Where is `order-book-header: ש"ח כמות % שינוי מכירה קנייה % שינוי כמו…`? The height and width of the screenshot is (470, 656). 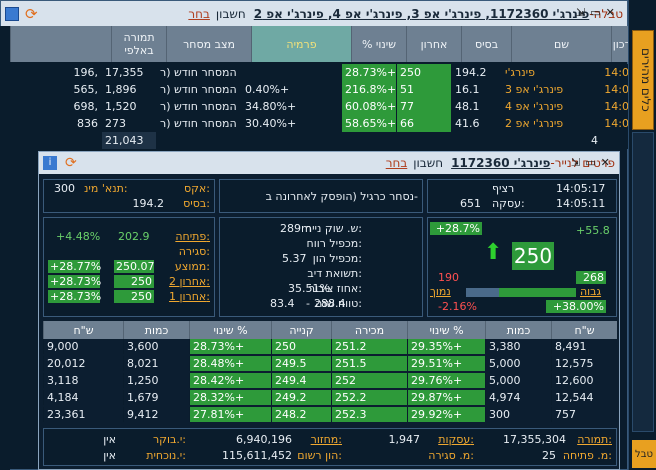 order-book-header: ש"ח כמות % שינוי מכירה קנייה % שינוי כמו… is located at coordinates (330, 330).